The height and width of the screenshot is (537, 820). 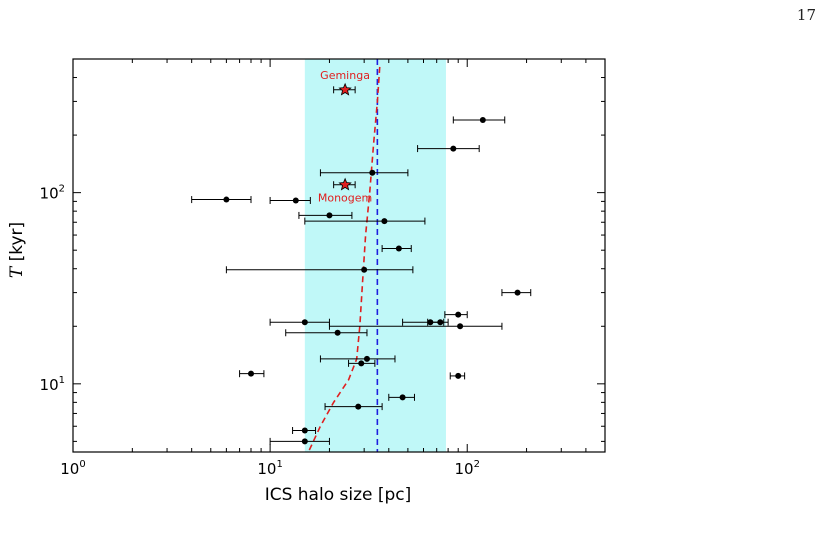 What do you see at coordinates (72, 468) in the screenshot?
I see `x-tick-label: 10⁰` at bounding box center [72, 468].